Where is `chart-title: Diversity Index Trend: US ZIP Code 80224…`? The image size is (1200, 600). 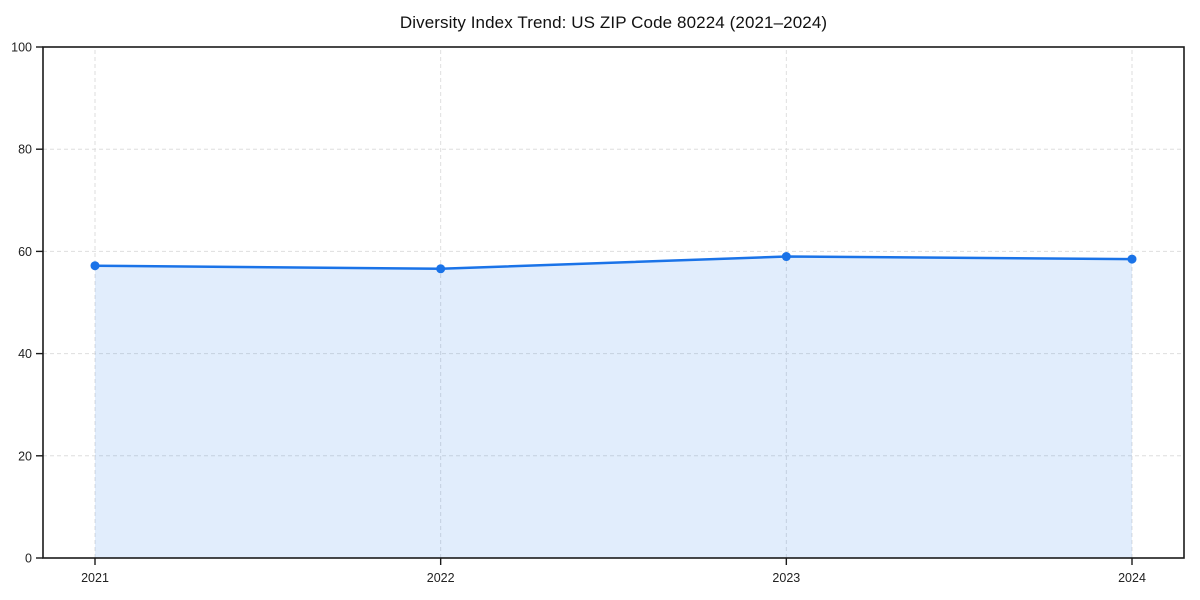
chart-title: Diversity Index Trend: US ZIP Code 80224… is located at coordinates (613, 22).